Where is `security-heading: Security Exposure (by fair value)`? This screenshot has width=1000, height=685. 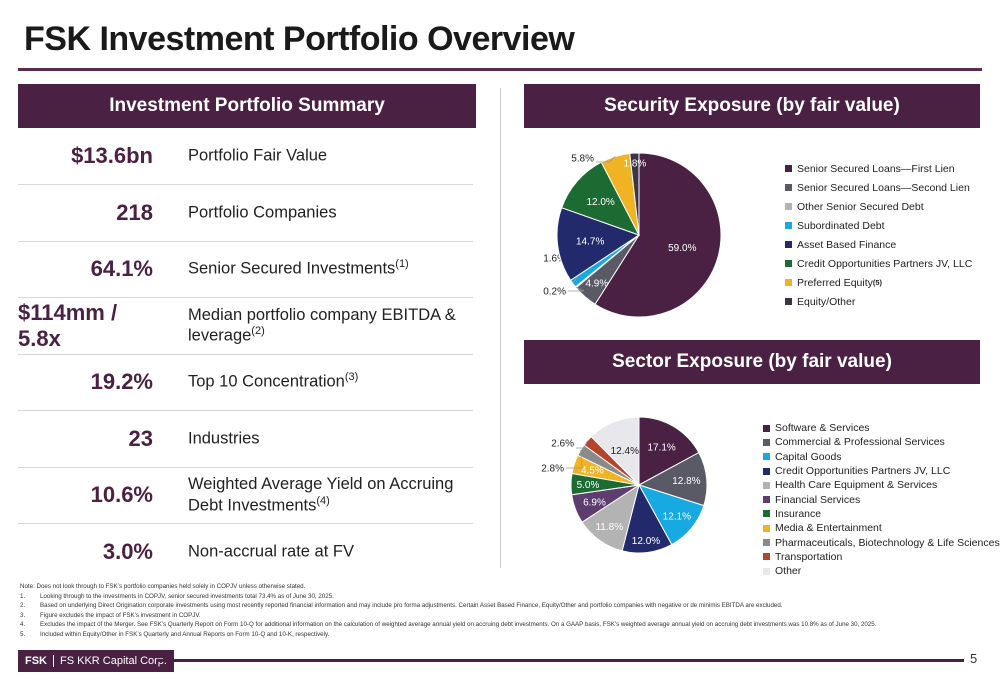
security-heading: Security Exposure (by fair value) is located at coordinates (752, 106).